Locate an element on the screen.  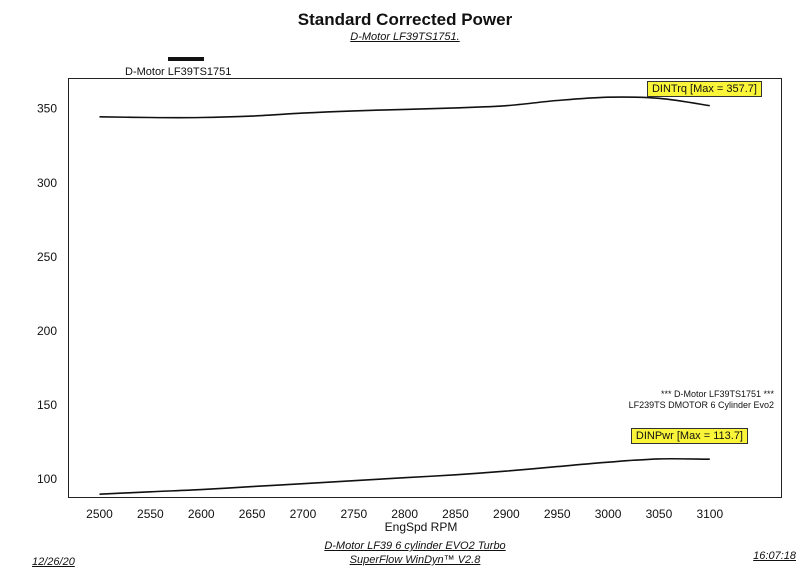
y-tick-label: 350 is located at coordinates (47, 109).